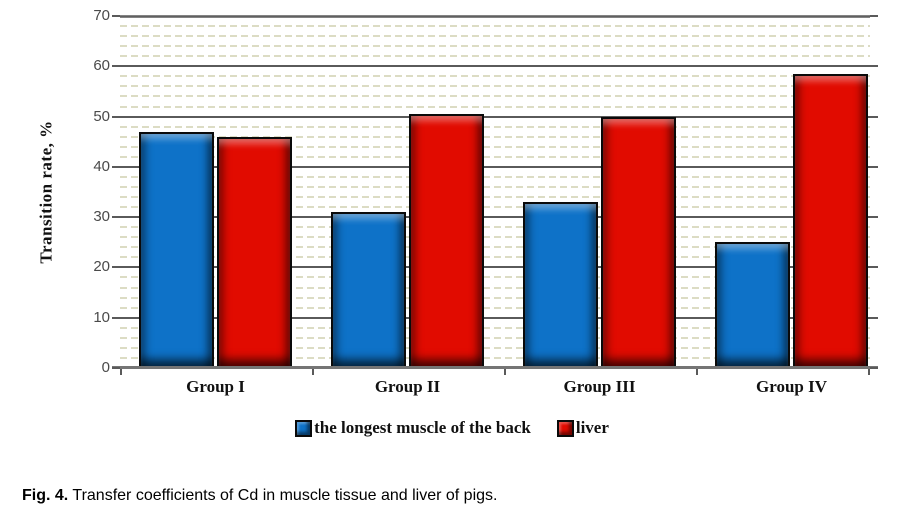 This screenshot has width=904, height=527. I want to click on y-tick-label: 70, so click(101, 15).